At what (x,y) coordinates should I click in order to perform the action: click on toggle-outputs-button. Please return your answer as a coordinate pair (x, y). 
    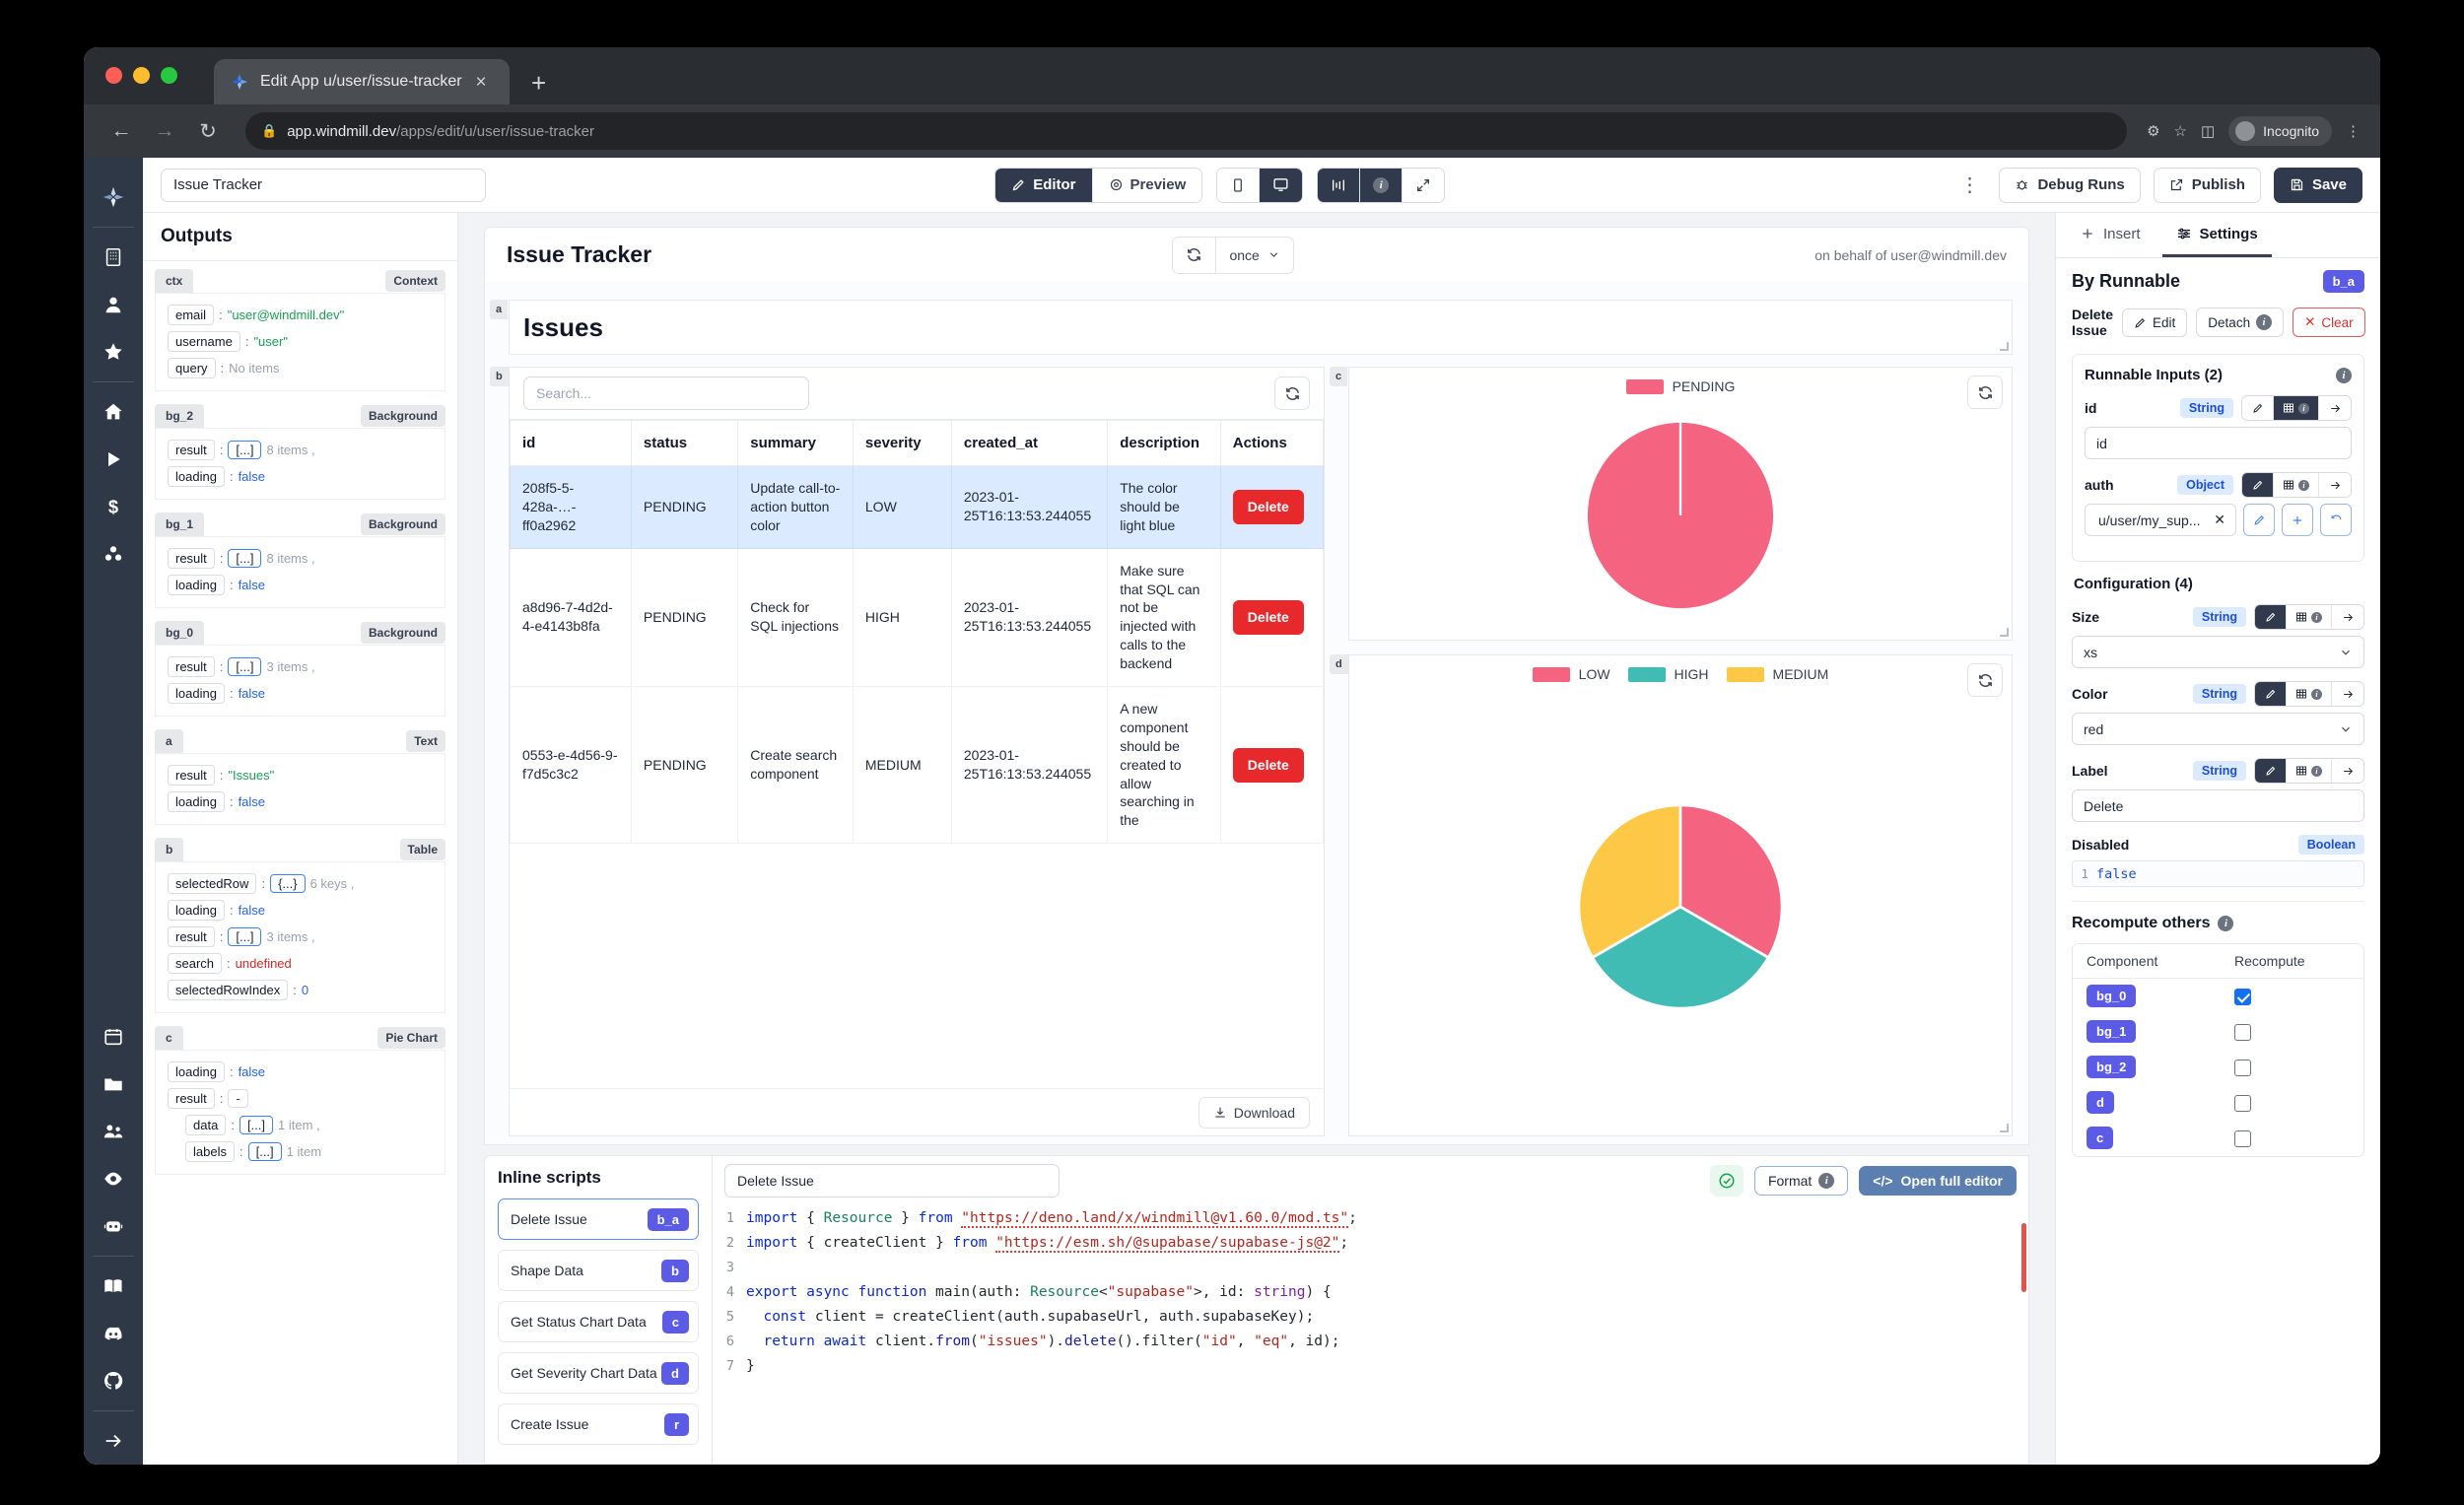
    Looking at the image, I should click on (1339, 185).